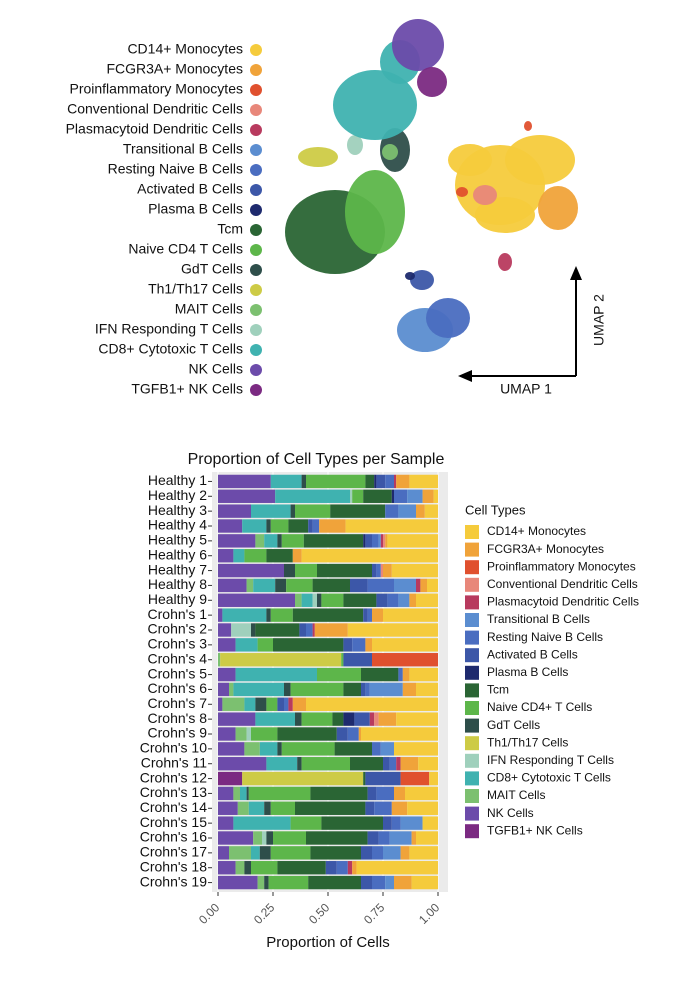 This screenshot has height=988, width=700. Describe the element at coordinates (175, 169) in the screenshot. I see `legend-label: Resting Naive B Cells` at that location.